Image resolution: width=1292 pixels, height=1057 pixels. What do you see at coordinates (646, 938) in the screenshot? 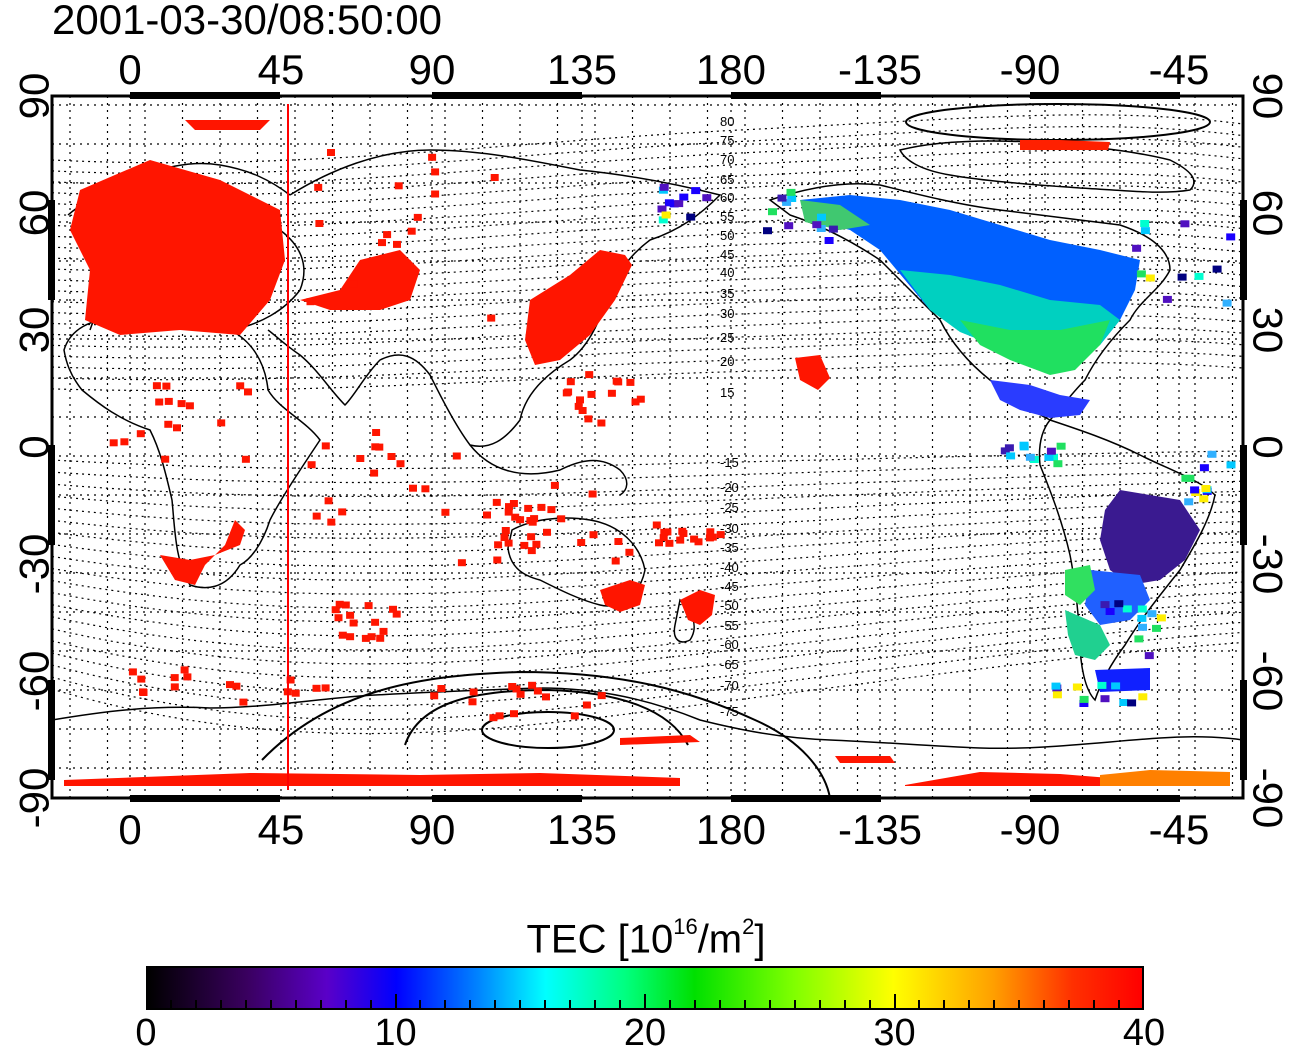
I see `colorbar-title: TEC [1016/m2]` at bounding box center [646, 938].